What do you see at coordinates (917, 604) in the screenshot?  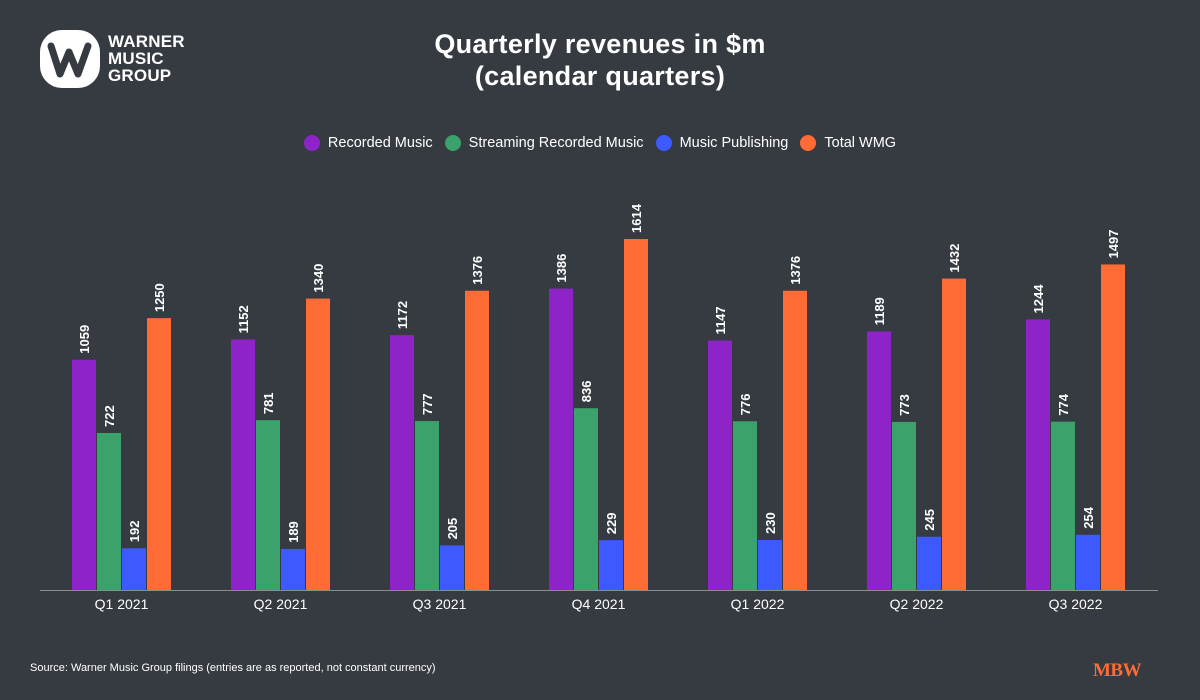 I see `x-tick-label: Q2 2022` at bounding box center [917, 604].